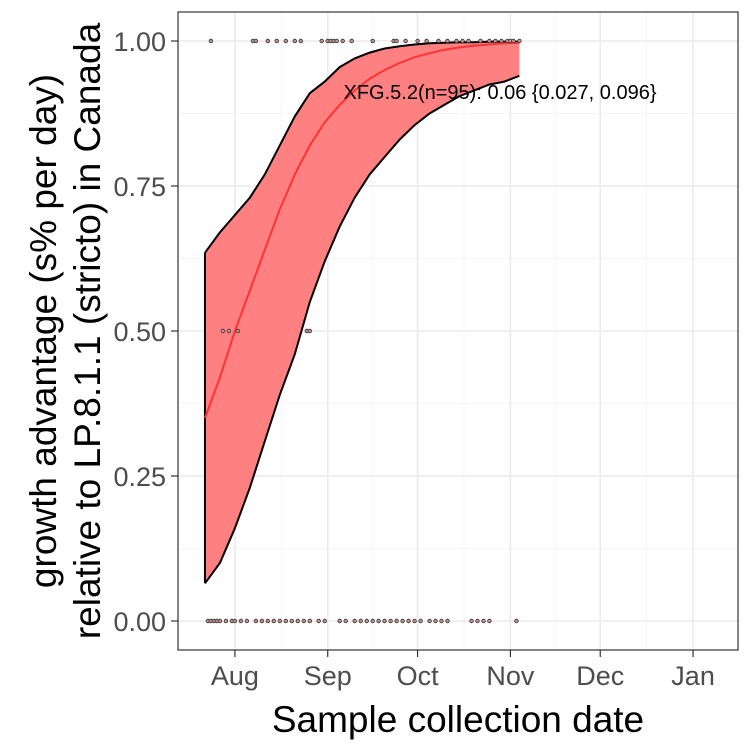 This screenshot has width=750, height=750. I want to click on y-tick-label: 0.75, so click(139, 187).